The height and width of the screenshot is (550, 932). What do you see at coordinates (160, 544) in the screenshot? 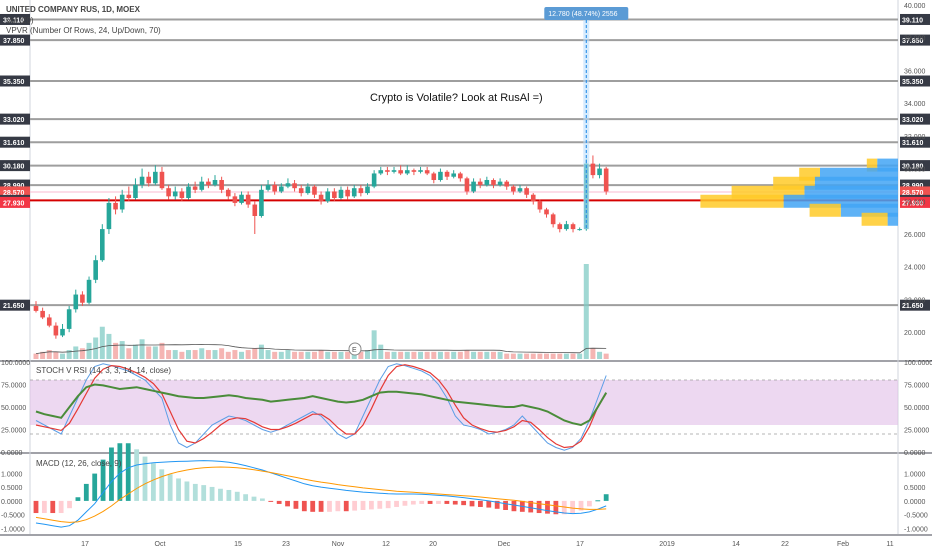
I see `x-axis-label: Oct` at bounding box center [160, 544].